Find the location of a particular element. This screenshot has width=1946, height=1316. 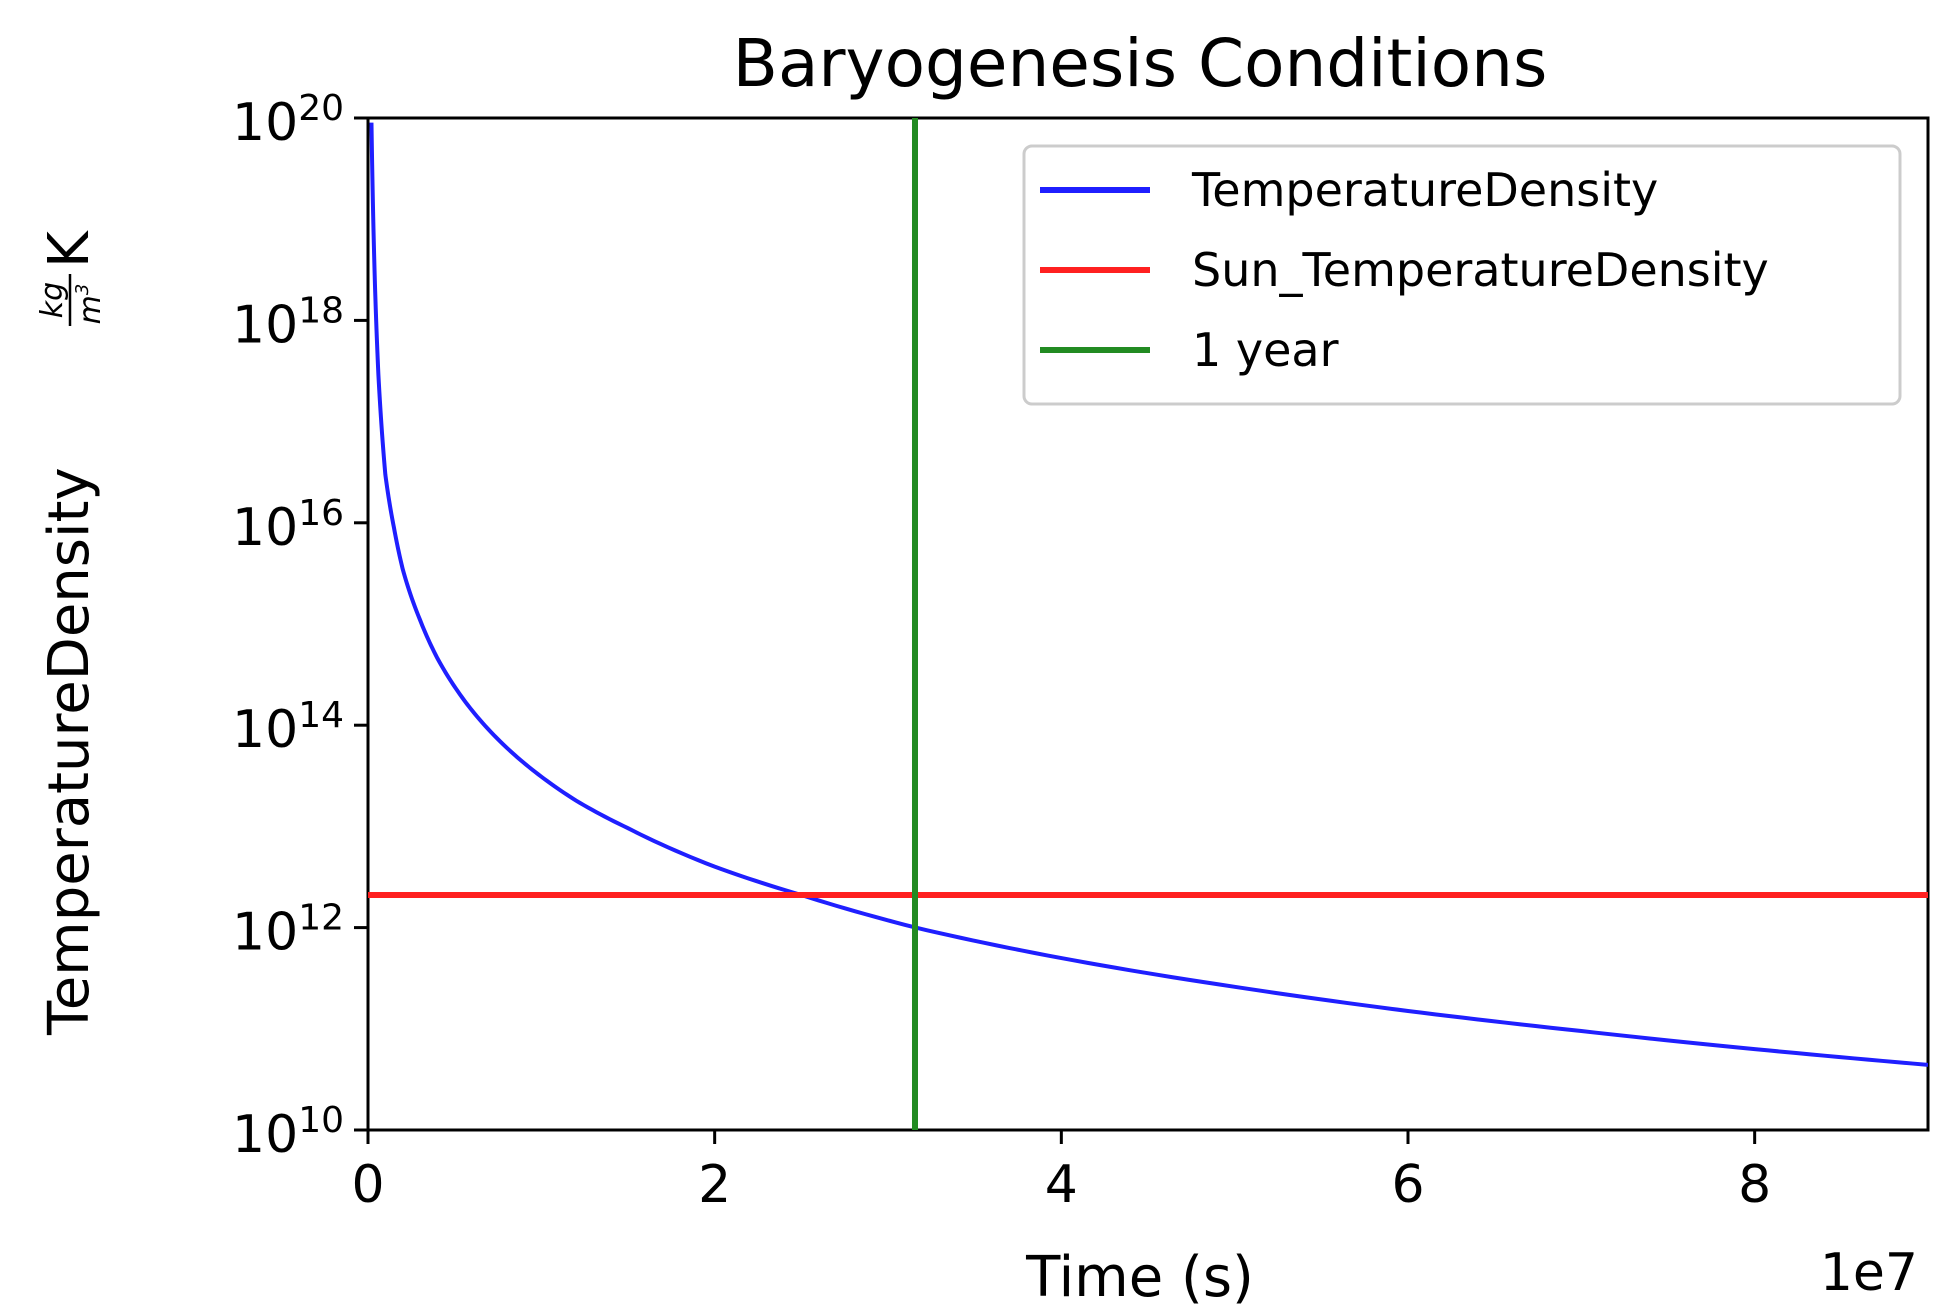

x-tick-label: 4 is located at coordinates (1061, 1185).